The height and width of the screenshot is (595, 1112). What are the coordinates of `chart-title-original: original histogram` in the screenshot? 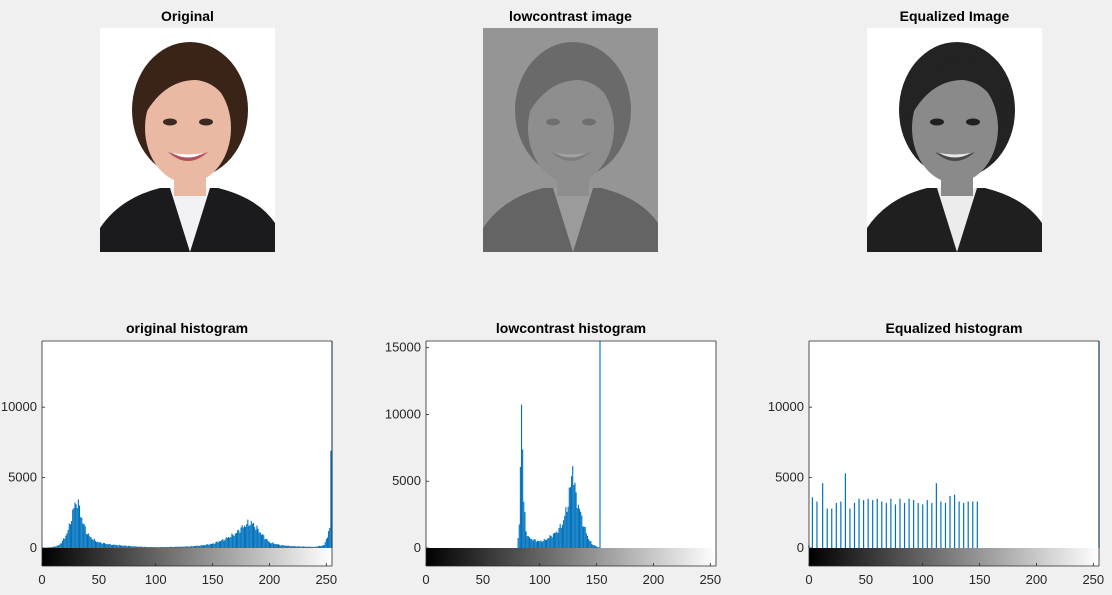 It's located at (187, 328).